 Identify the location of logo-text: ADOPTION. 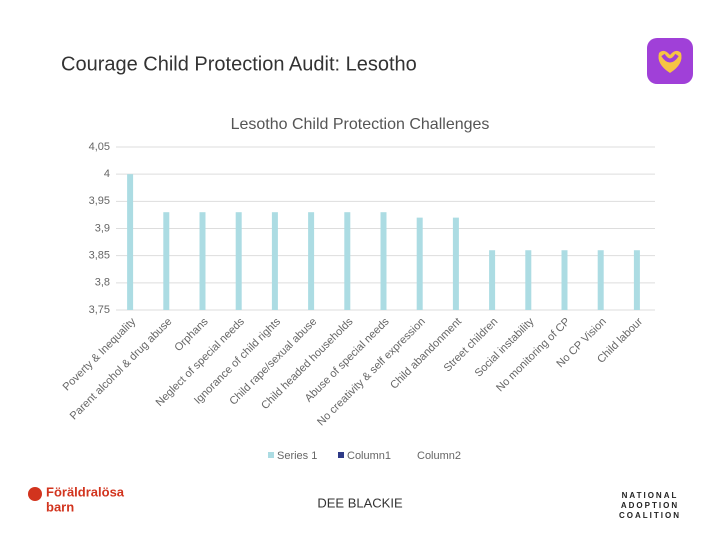
(650, 505).